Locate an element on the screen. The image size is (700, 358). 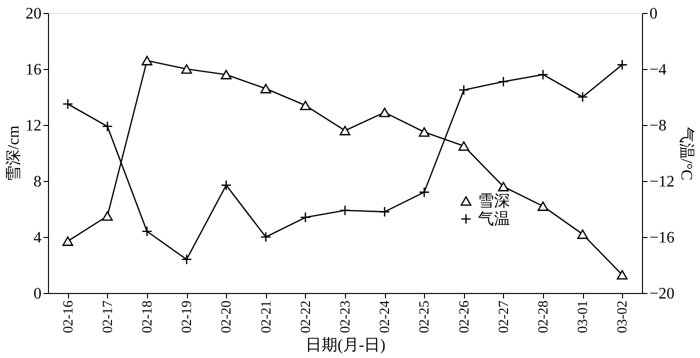
x-tick-label: 02-24 is located at coordinates (386, 317).